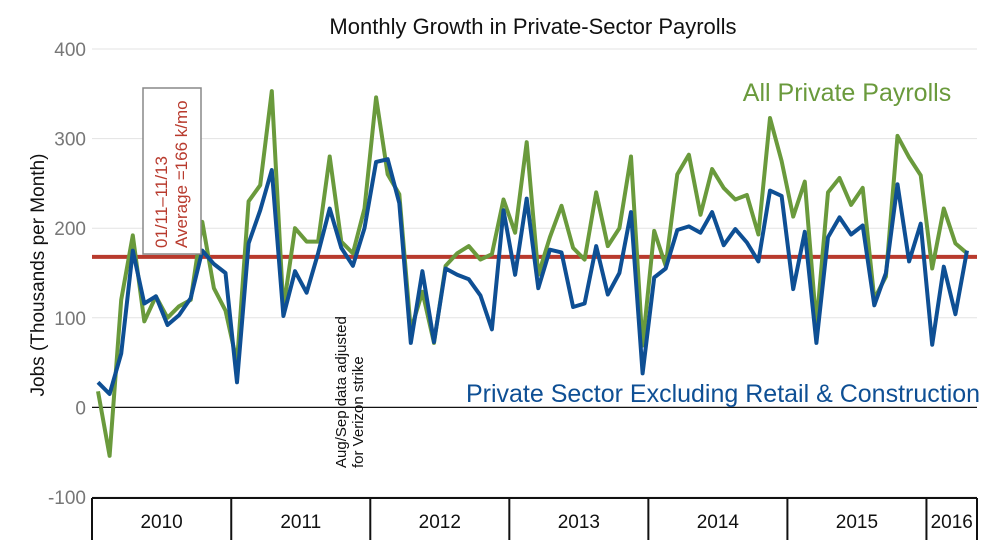 This screenshot has width=1002, height=540. I want to click on y-tick-400: 400, so click(70, 50).